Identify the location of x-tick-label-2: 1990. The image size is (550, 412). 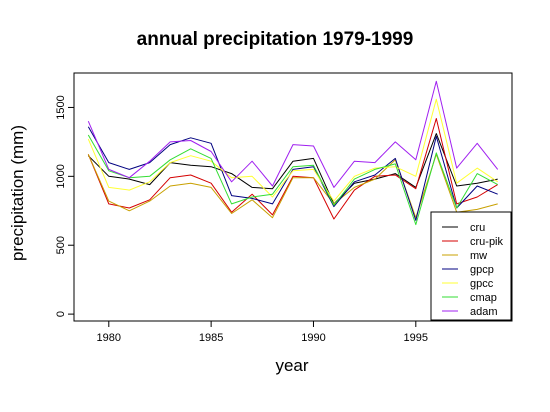
(313, 338).